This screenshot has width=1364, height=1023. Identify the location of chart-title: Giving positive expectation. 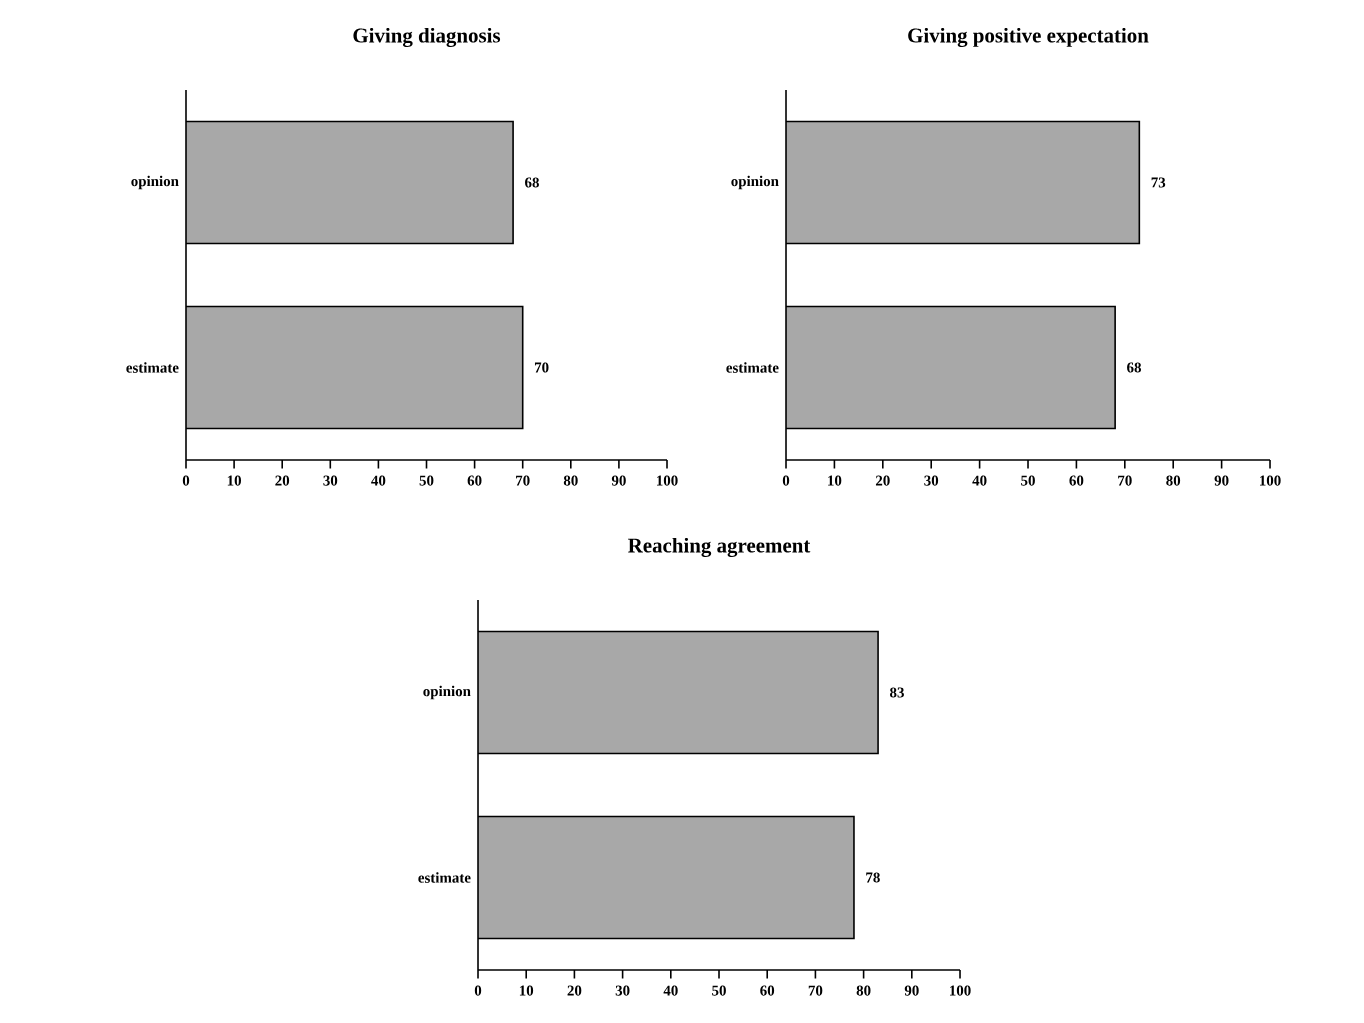
(1028, 37).